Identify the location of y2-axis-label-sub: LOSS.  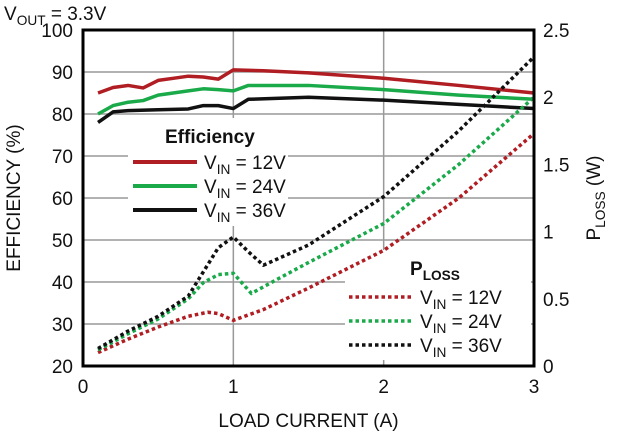
(600, 209).